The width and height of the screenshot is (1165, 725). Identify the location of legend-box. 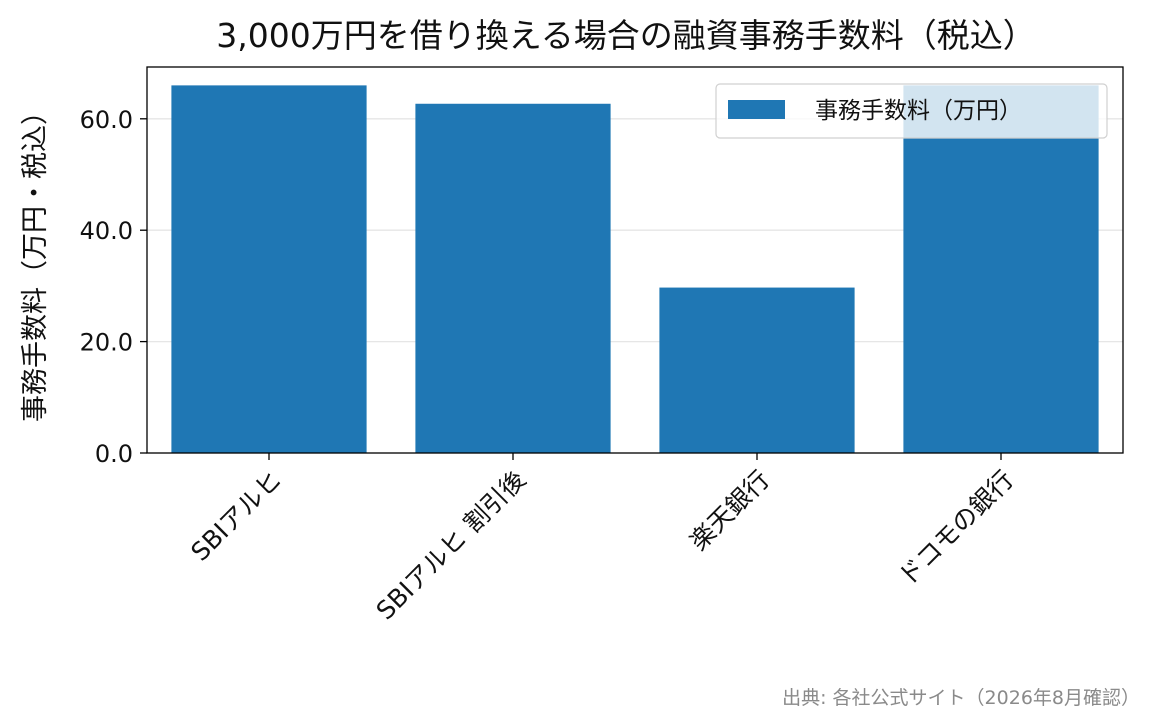
(911, 111).